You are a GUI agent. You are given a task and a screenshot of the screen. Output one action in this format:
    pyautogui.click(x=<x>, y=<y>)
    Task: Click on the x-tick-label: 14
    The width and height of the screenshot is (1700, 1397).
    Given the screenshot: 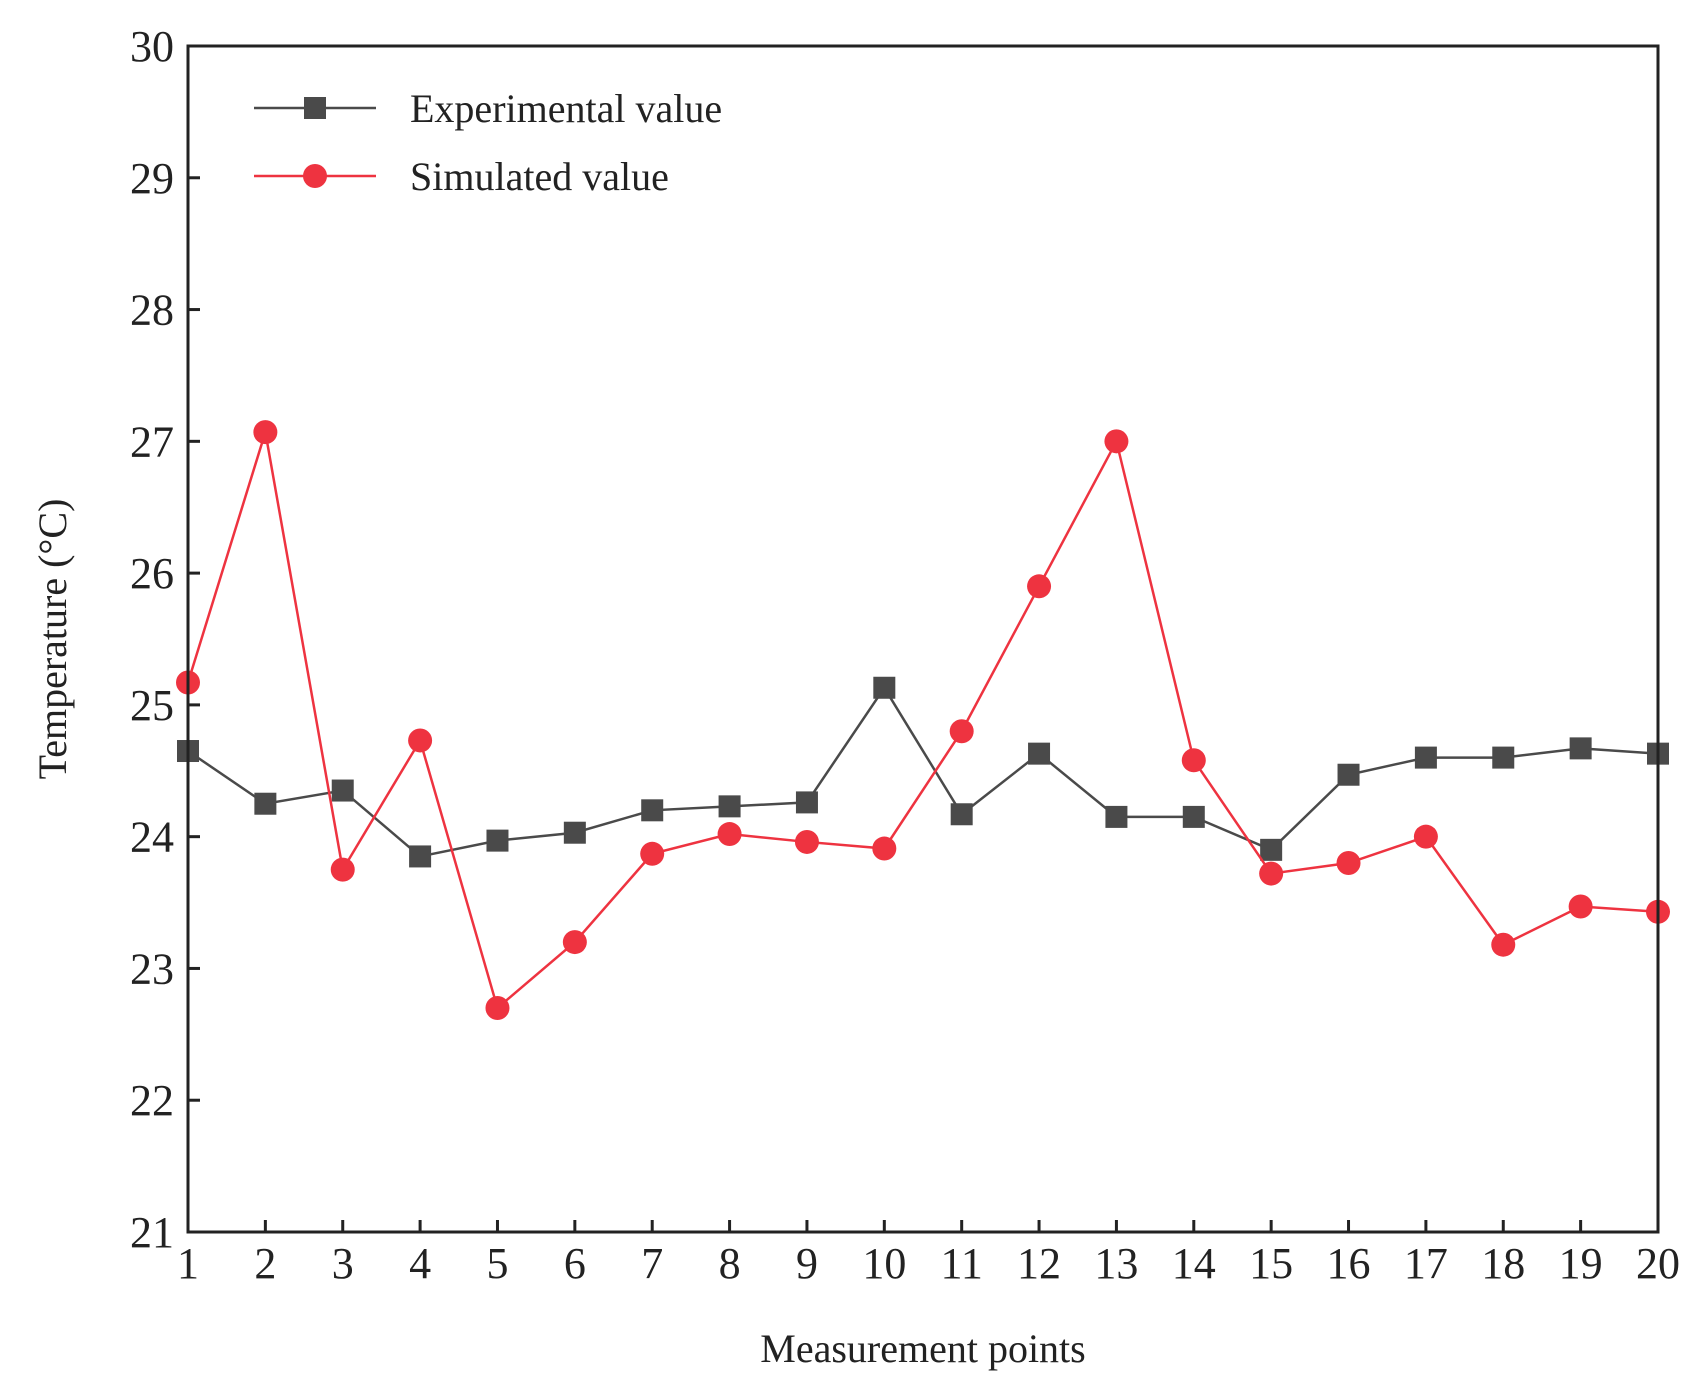 What is the action you would take?
    pyautogui.click(x=1194, y=1263)
    